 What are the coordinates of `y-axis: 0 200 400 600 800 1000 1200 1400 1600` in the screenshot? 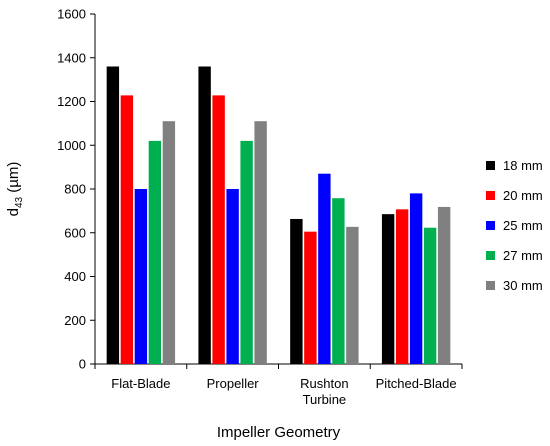 It's located at (76, 189).